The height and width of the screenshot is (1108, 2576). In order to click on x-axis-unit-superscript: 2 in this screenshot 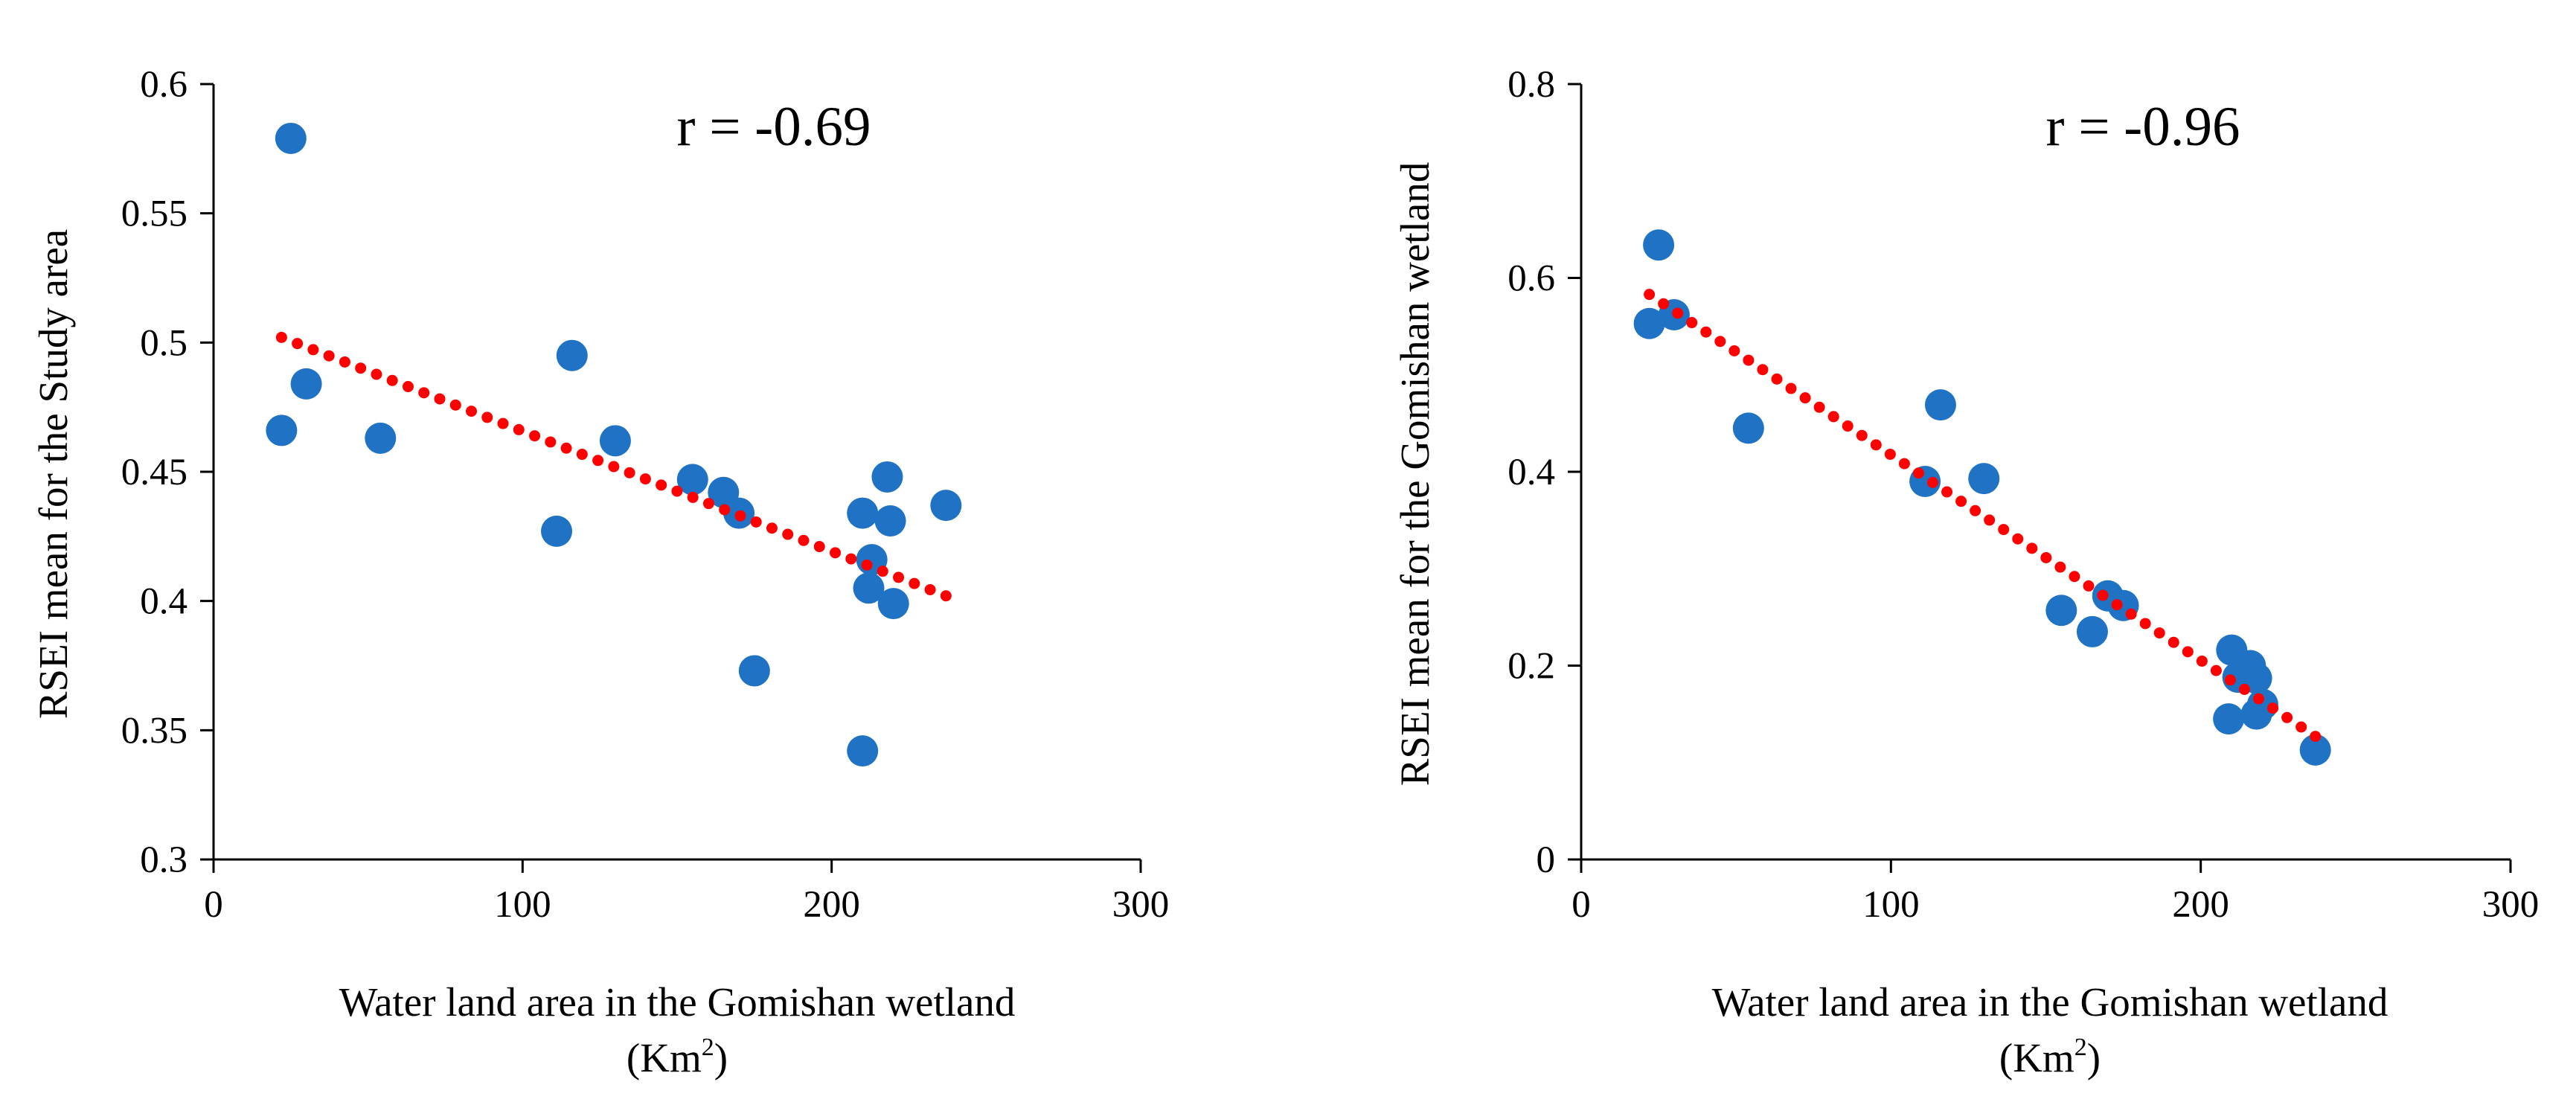, I will do `click(708, 1047)`.